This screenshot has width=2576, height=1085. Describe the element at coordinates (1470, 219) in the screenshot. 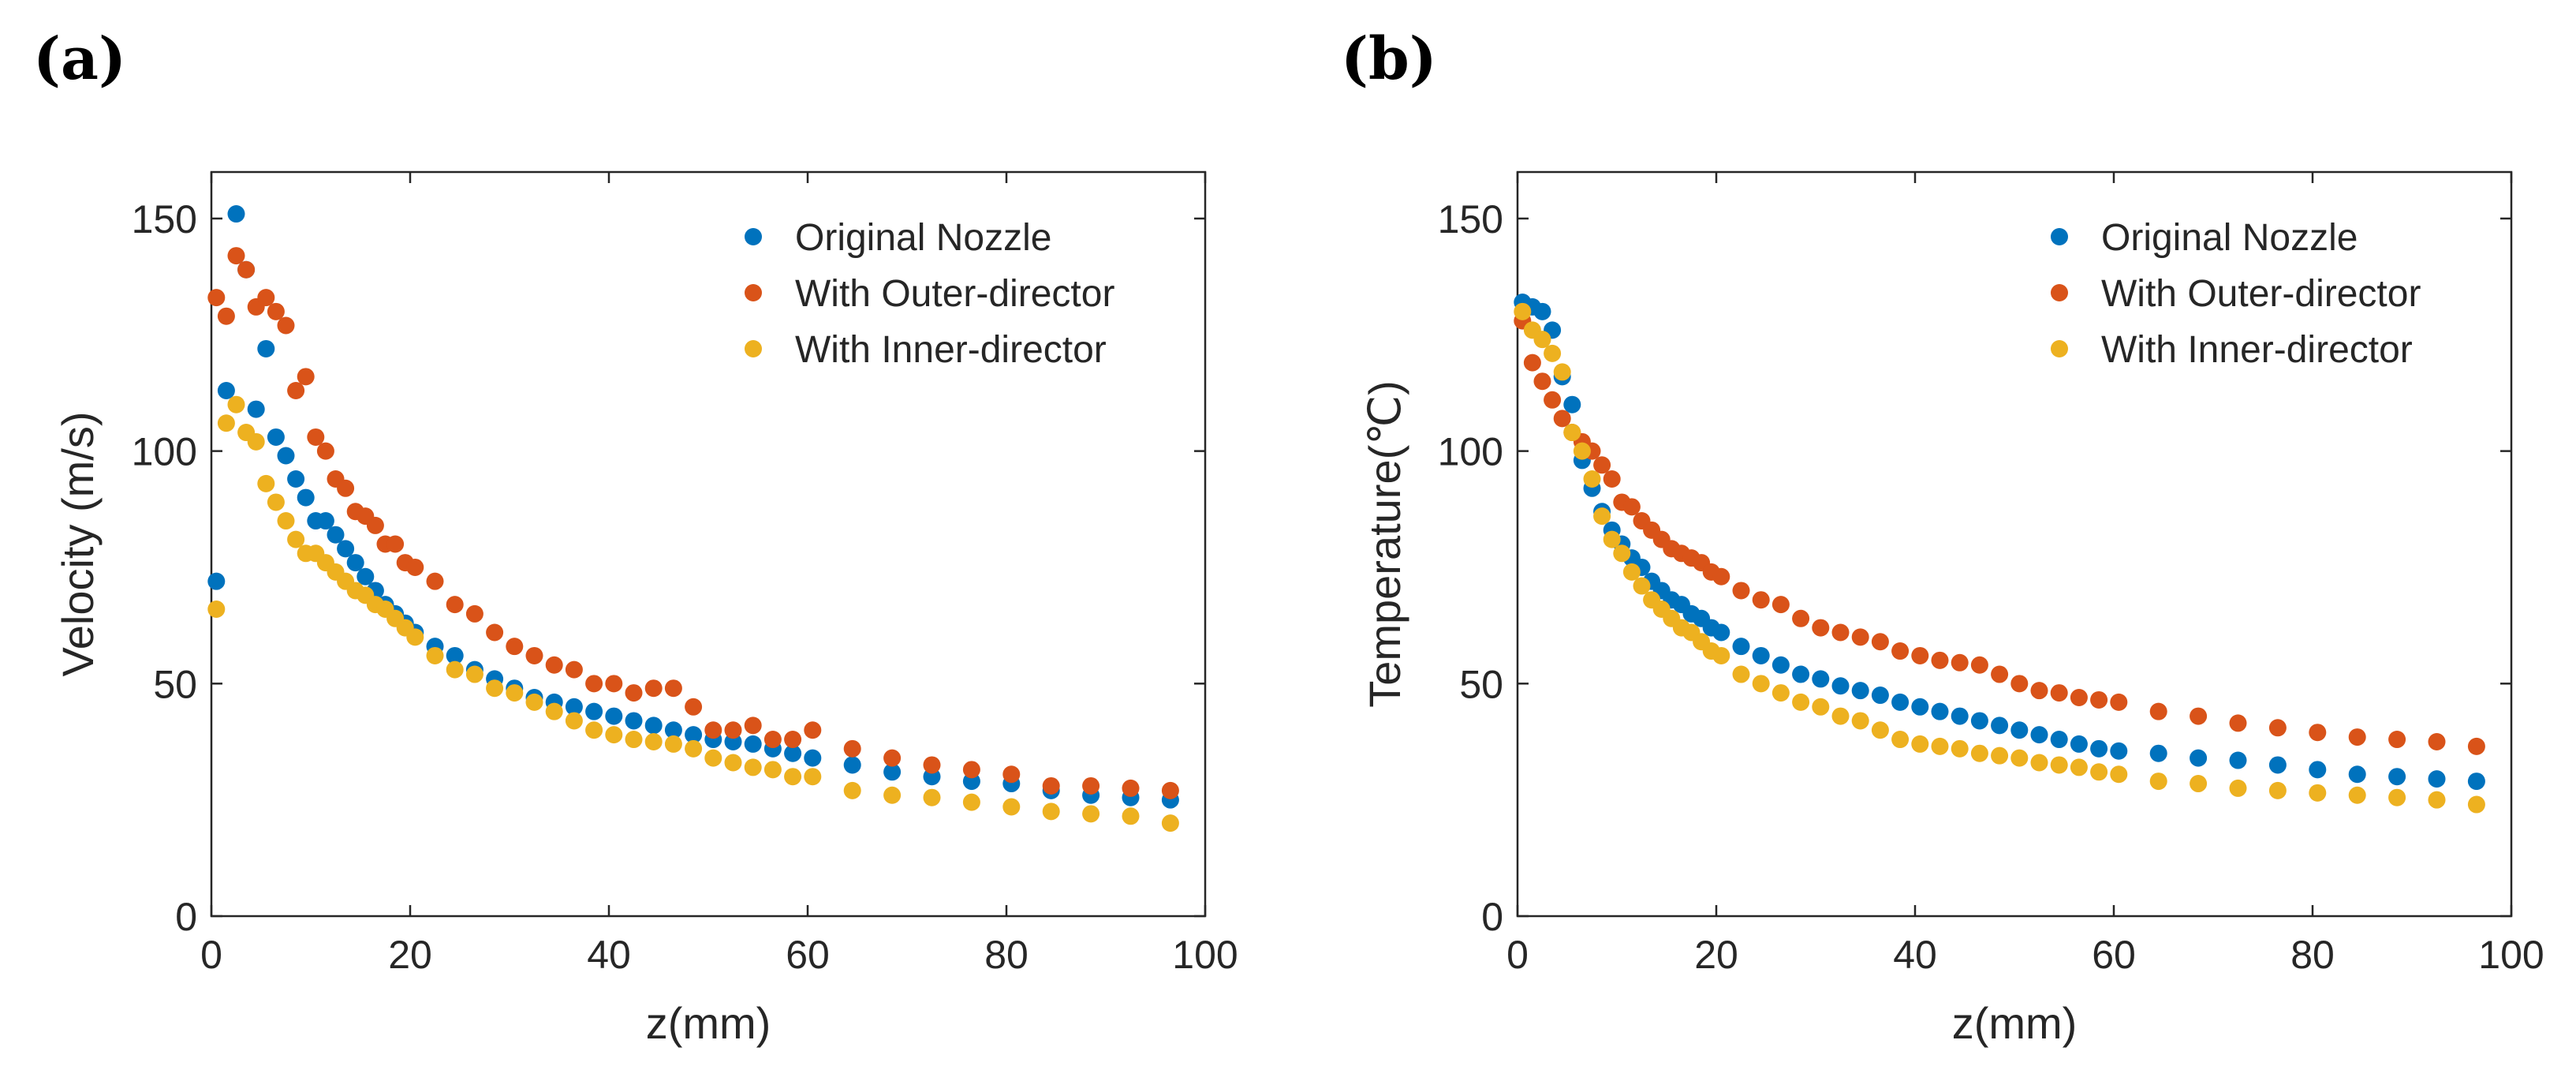

I see `y-tick-label: 150` at that location.